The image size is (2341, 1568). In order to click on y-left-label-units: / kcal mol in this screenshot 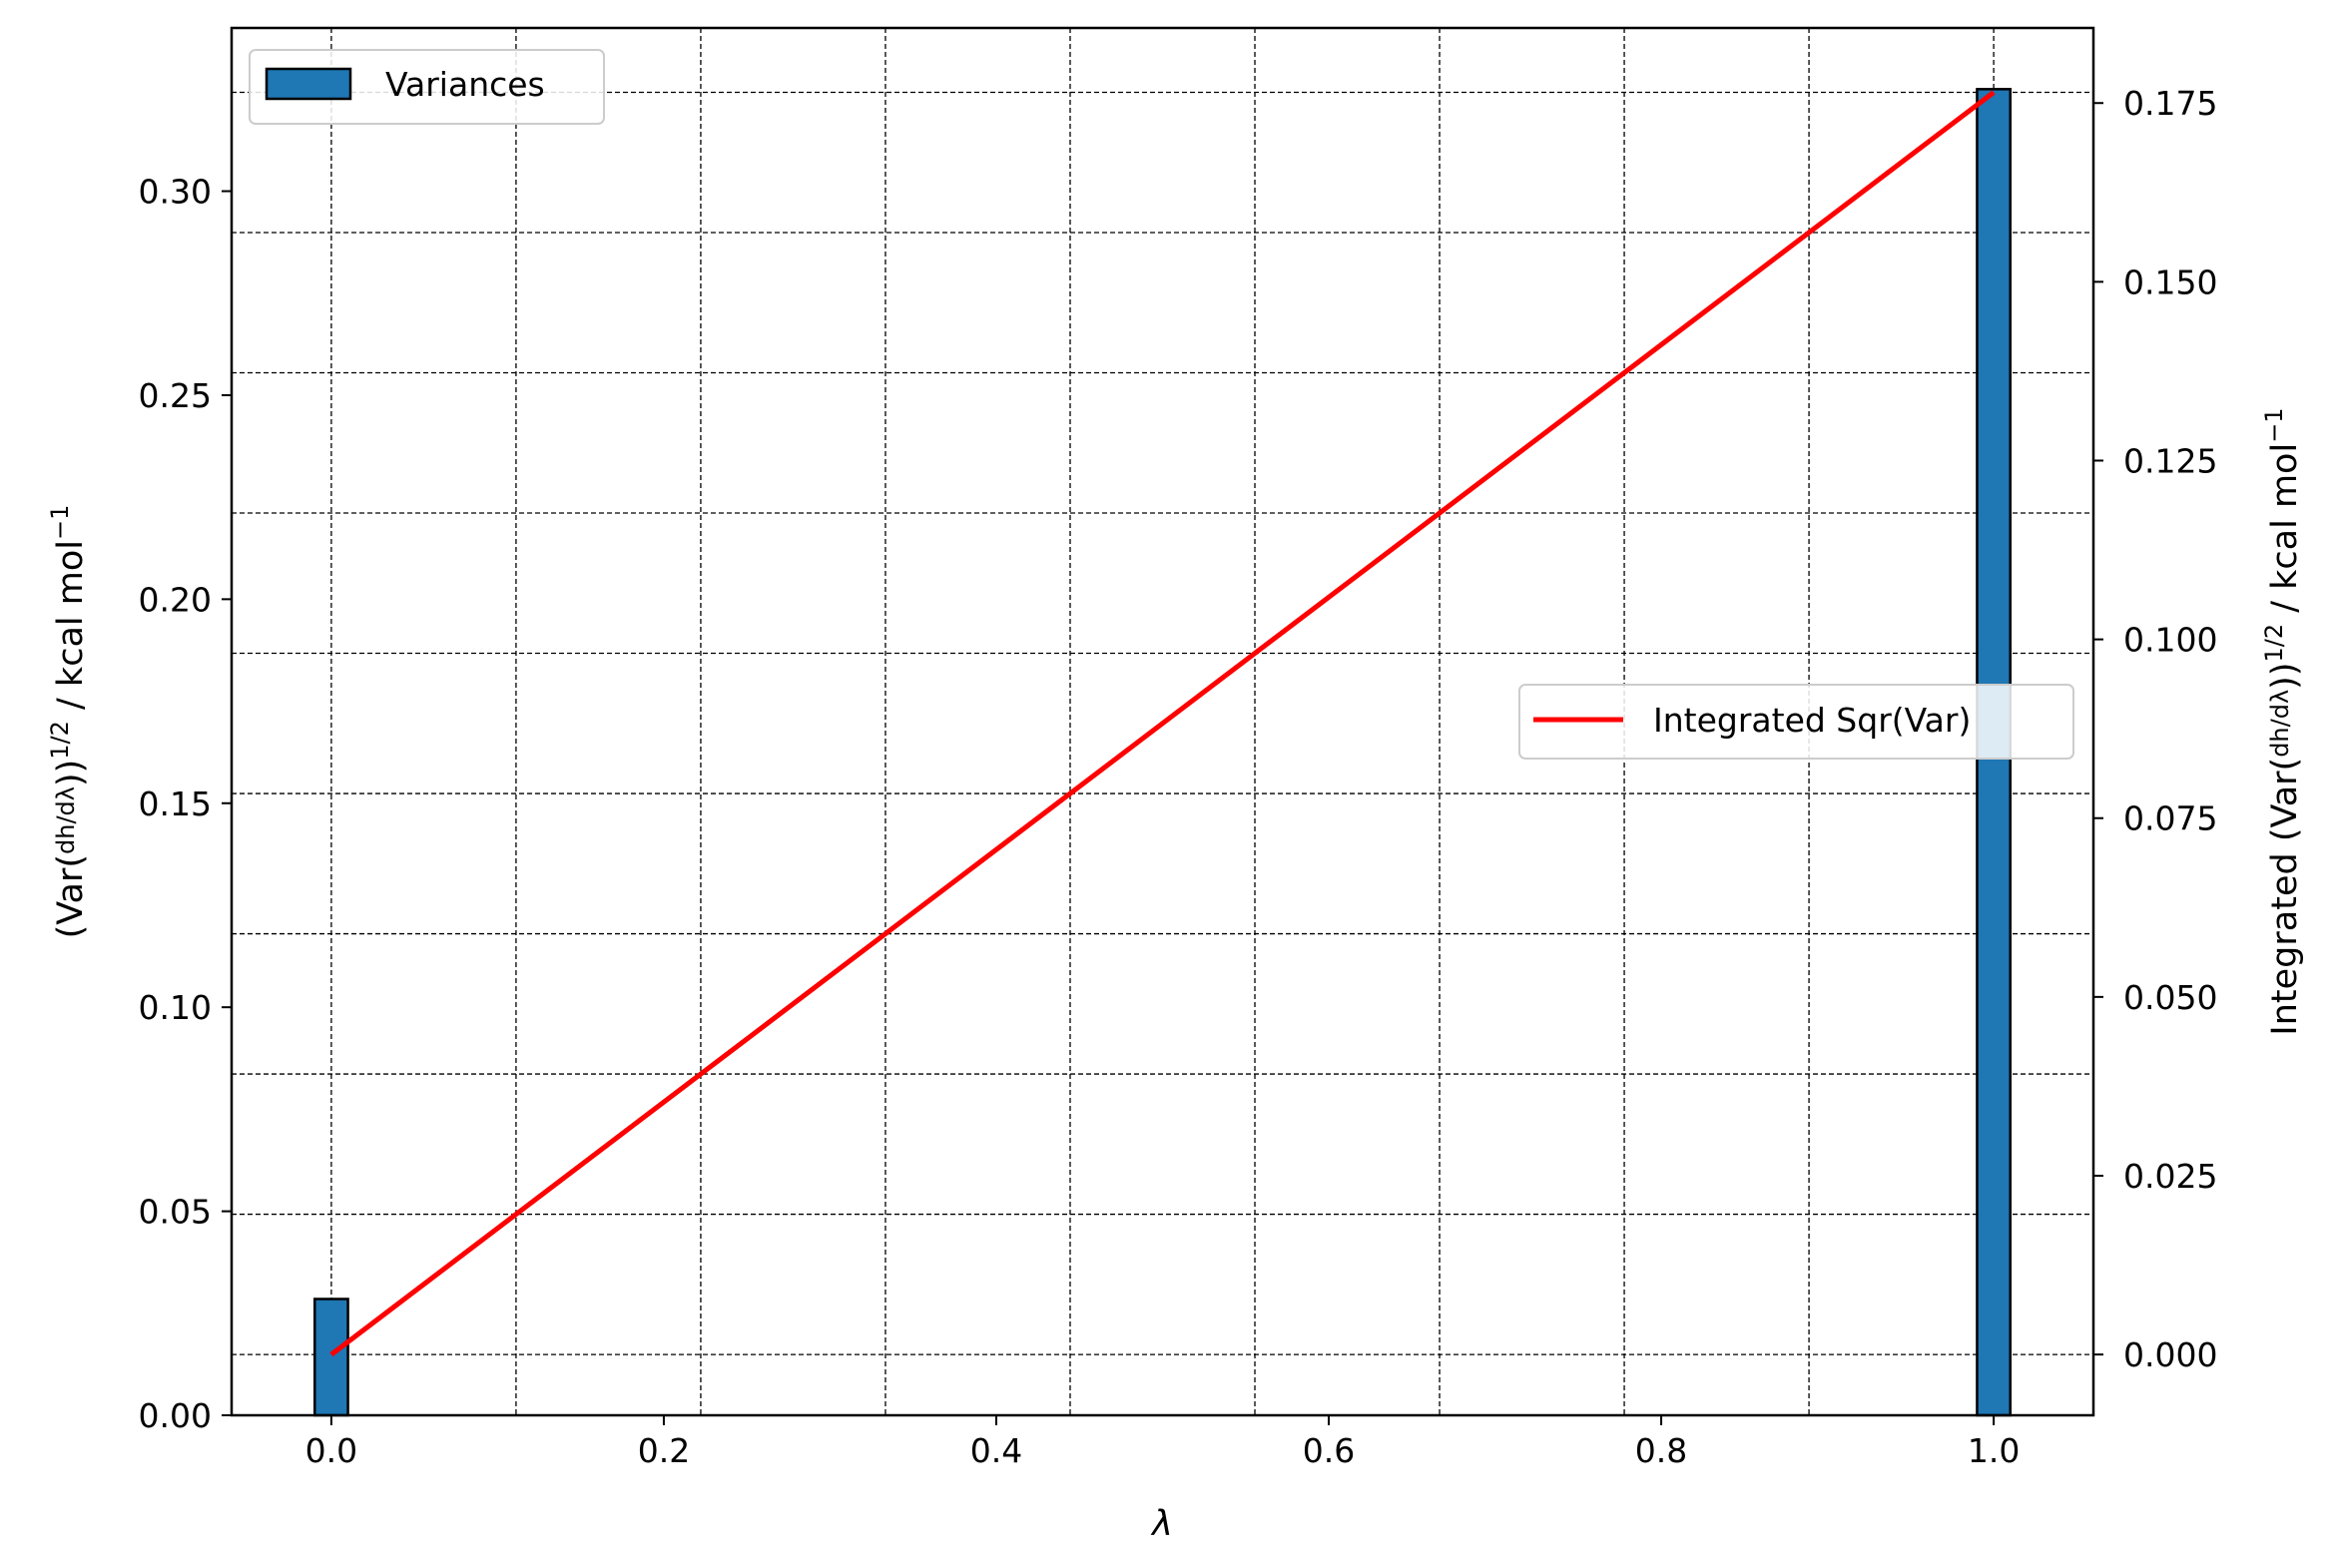, I will do `click(71, 630)`.